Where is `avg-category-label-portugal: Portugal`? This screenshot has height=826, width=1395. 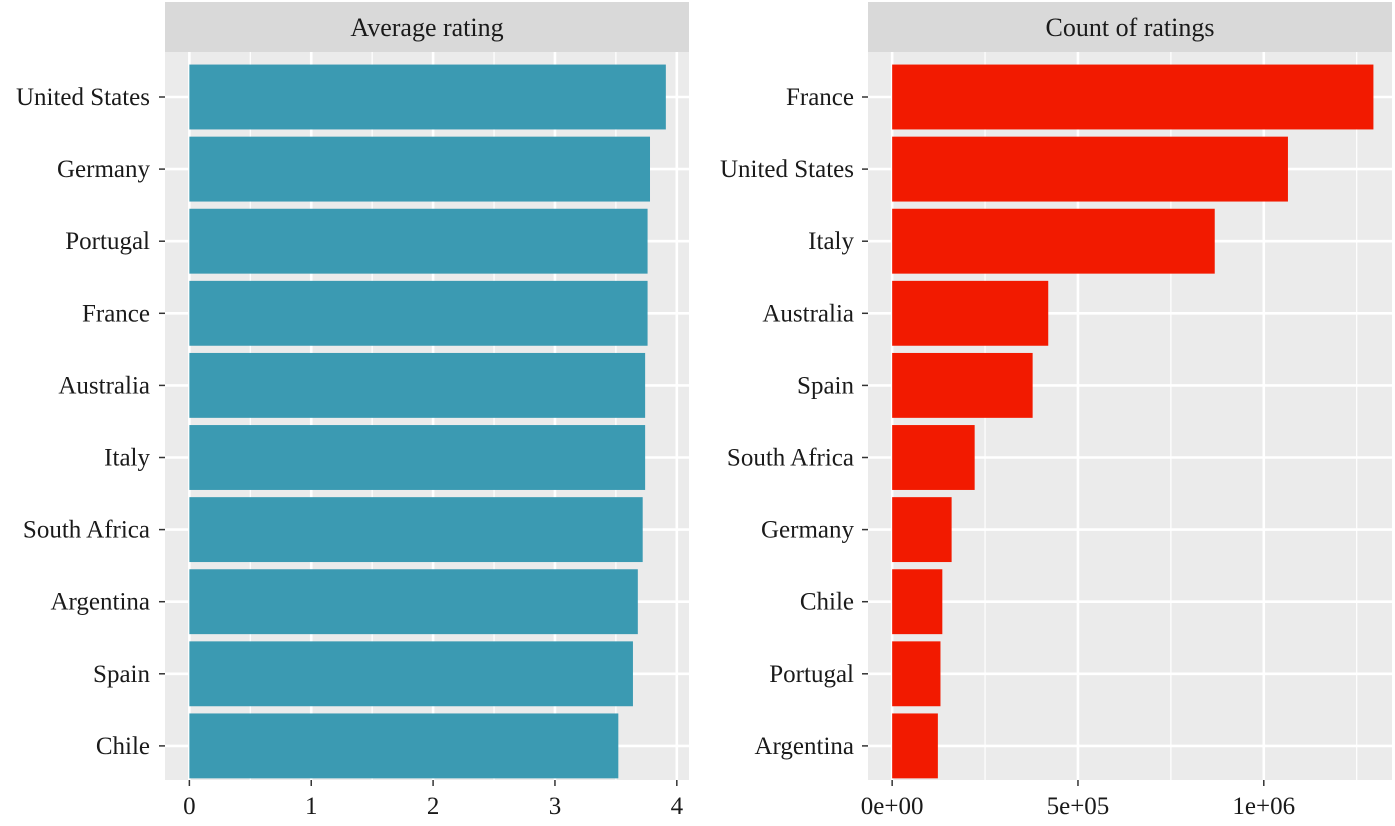
avg-category-label-portugal: Portugal is located at coordinates (107, 241).